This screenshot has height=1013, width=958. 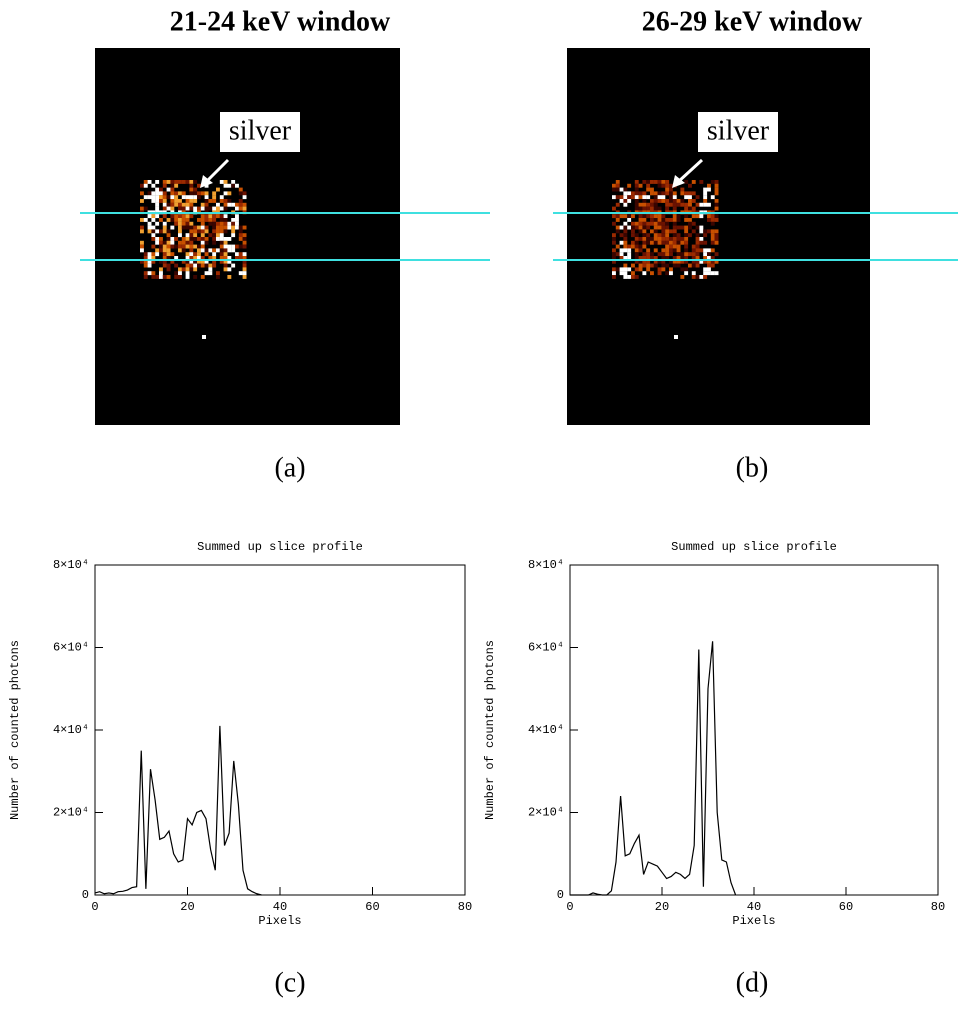 What do you see at coordinates (754, 730) in the screenshot?
I see `plot-frame` at bounding box center [754, 730].